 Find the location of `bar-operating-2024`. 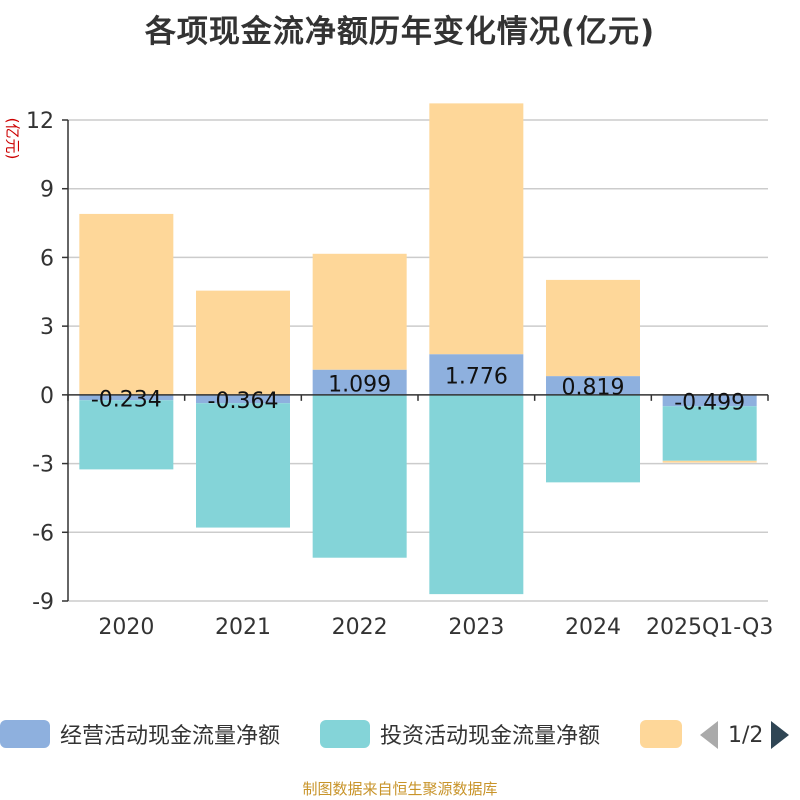

bar-operating-2024 is located at coordinates (593, 385).